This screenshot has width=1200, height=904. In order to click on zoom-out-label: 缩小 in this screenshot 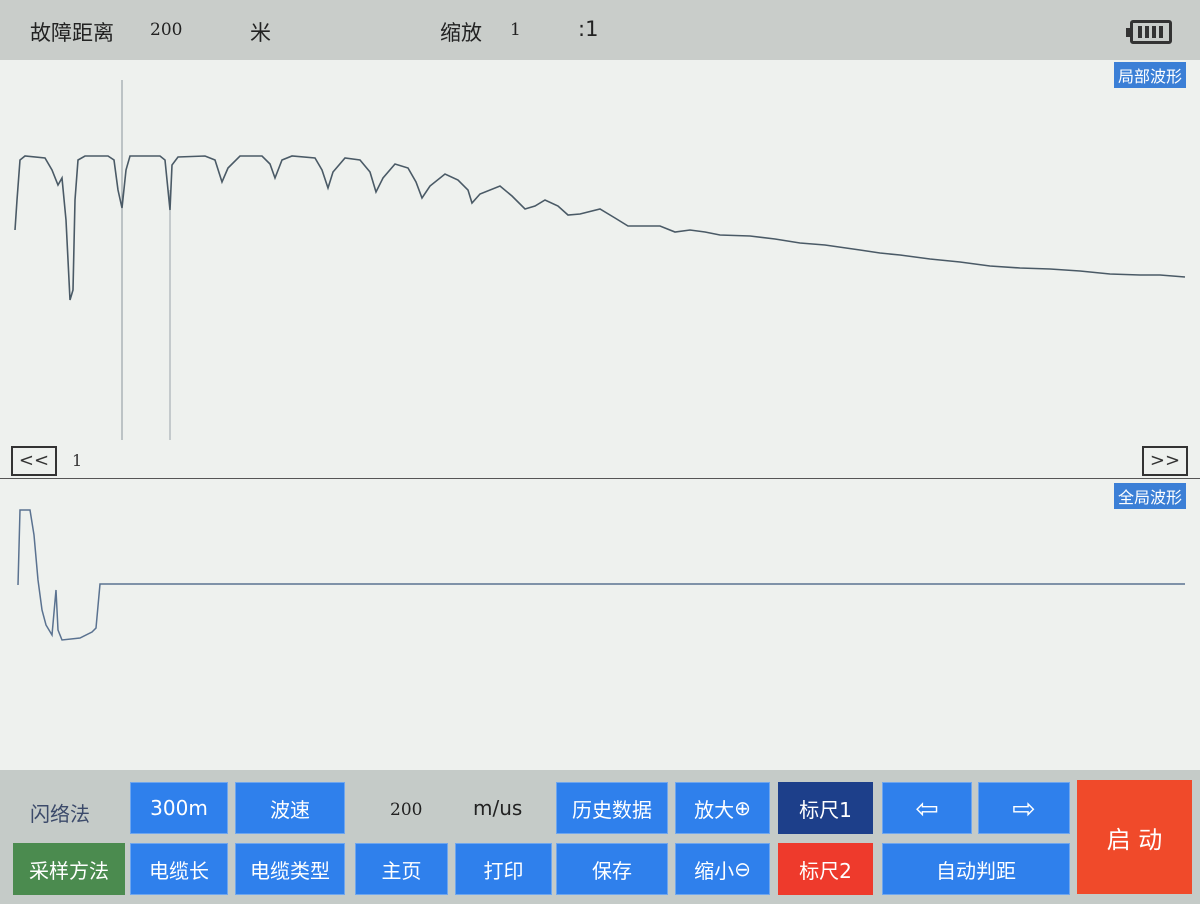, I will do `click(714, 870)`.